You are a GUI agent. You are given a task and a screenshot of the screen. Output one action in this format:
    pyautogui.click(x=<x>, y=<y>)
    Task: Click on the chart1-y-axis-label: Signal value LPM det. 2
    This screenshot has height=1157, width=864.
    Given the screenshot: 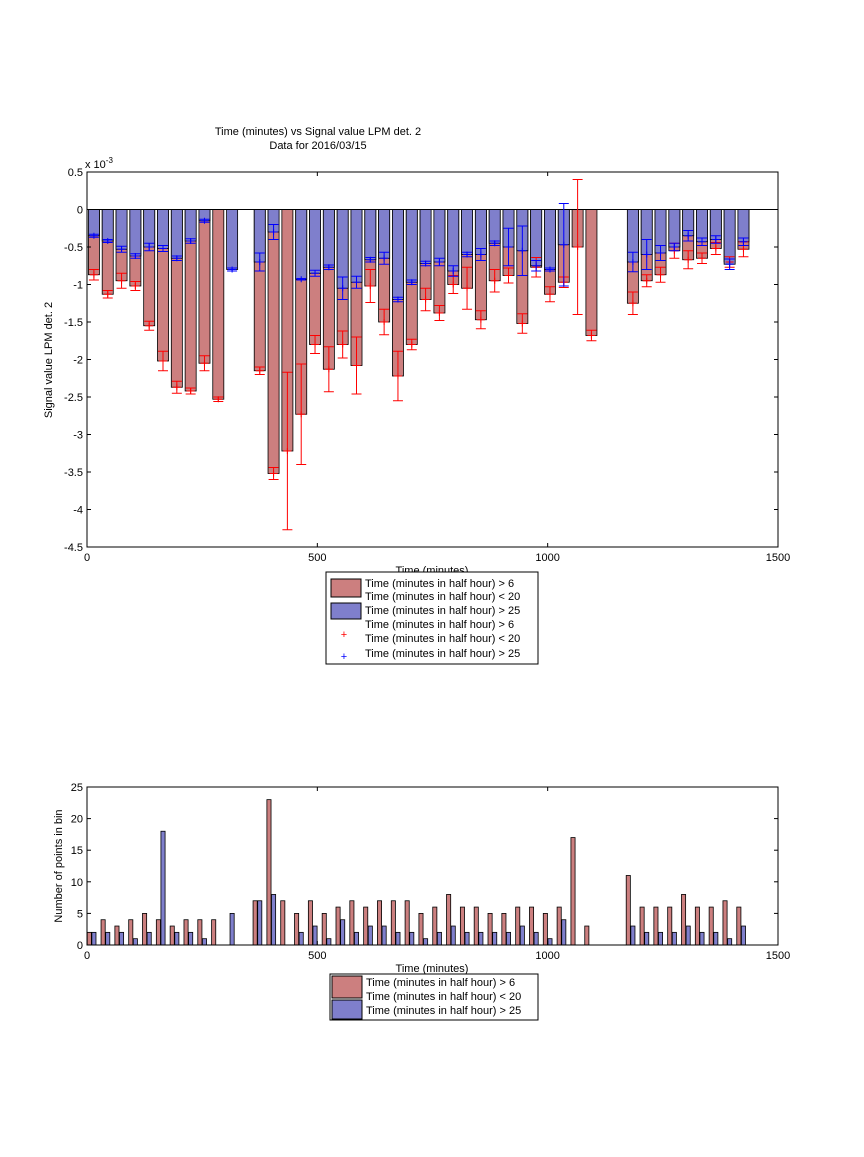 What is the action you would take?
    pyautogui.click(x=49, y=360)
    